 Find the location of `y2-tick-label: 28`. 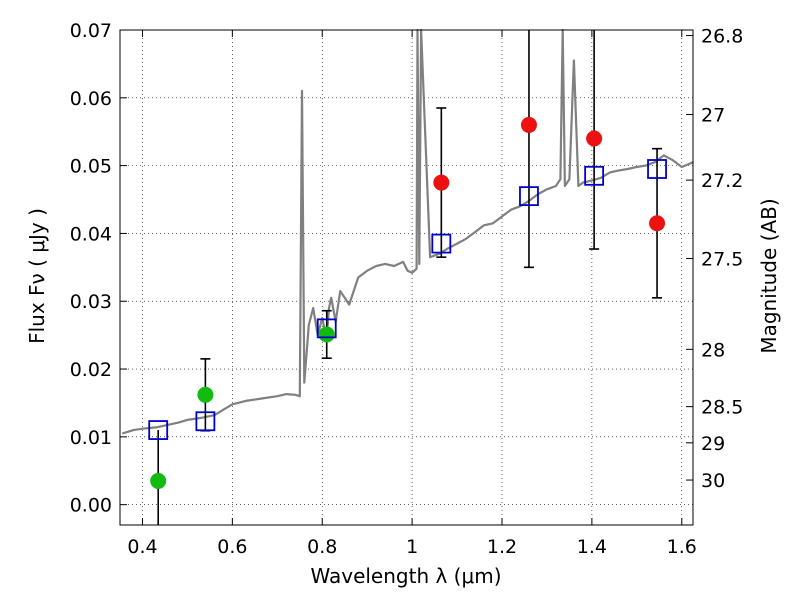

y2-tick-label: 28 is located at coordinates (713, 350).